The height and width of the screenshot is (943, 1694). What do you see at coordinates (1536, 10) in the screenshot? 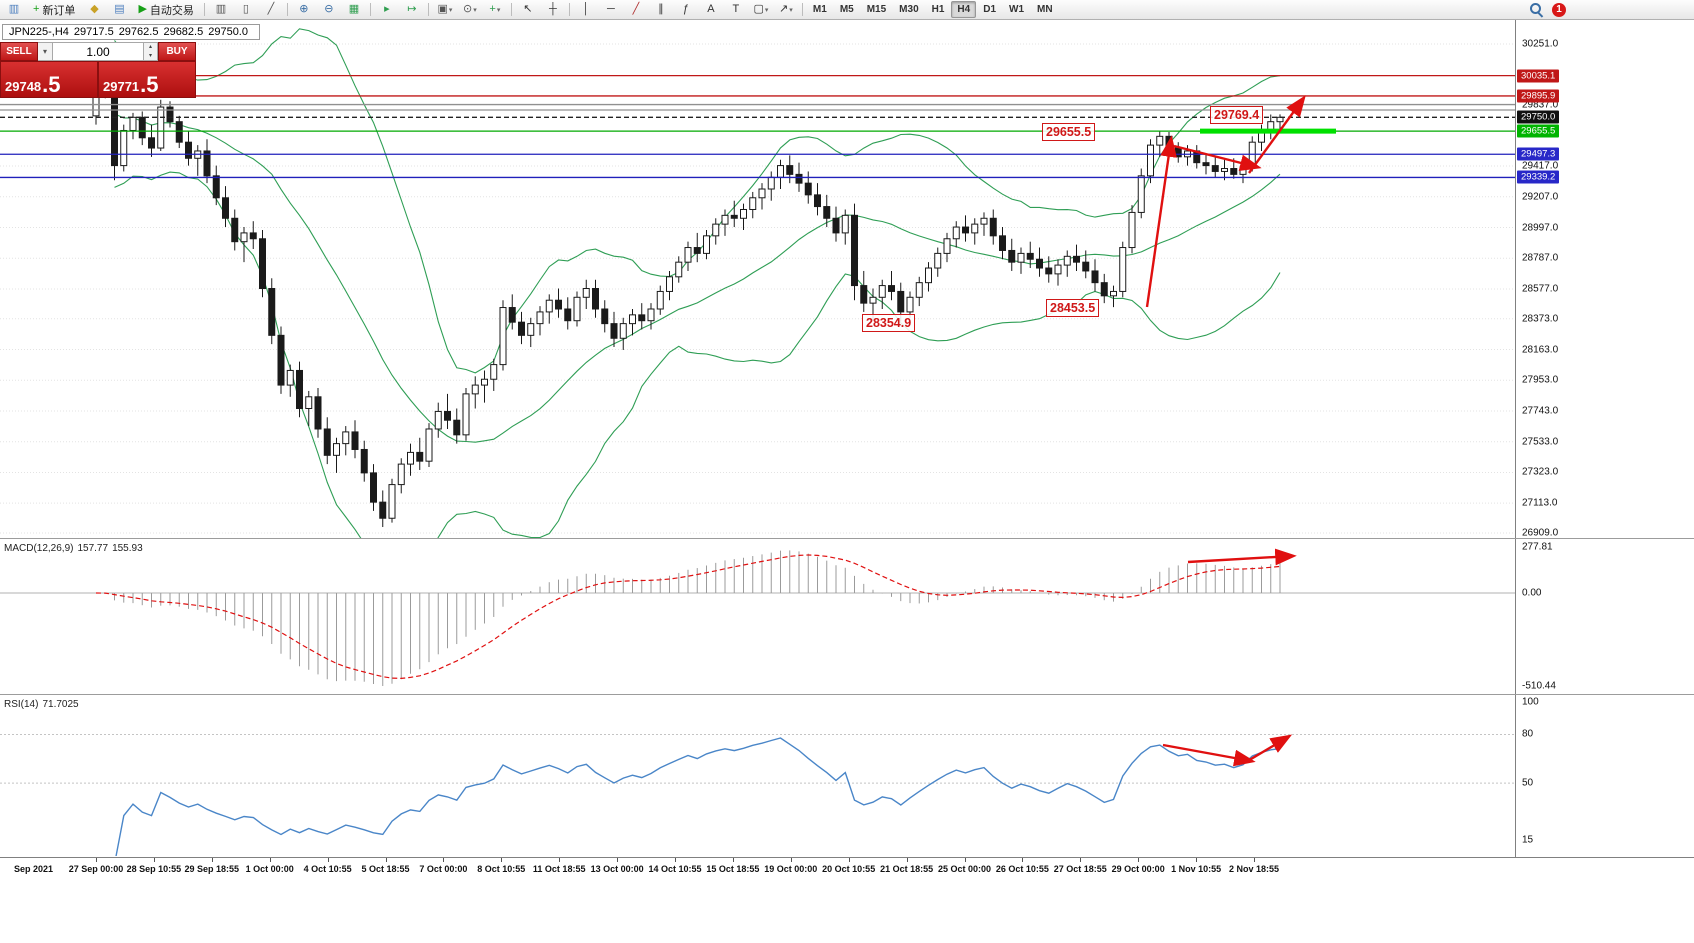
I see `search-icon` at bounding box center [1536, 10].